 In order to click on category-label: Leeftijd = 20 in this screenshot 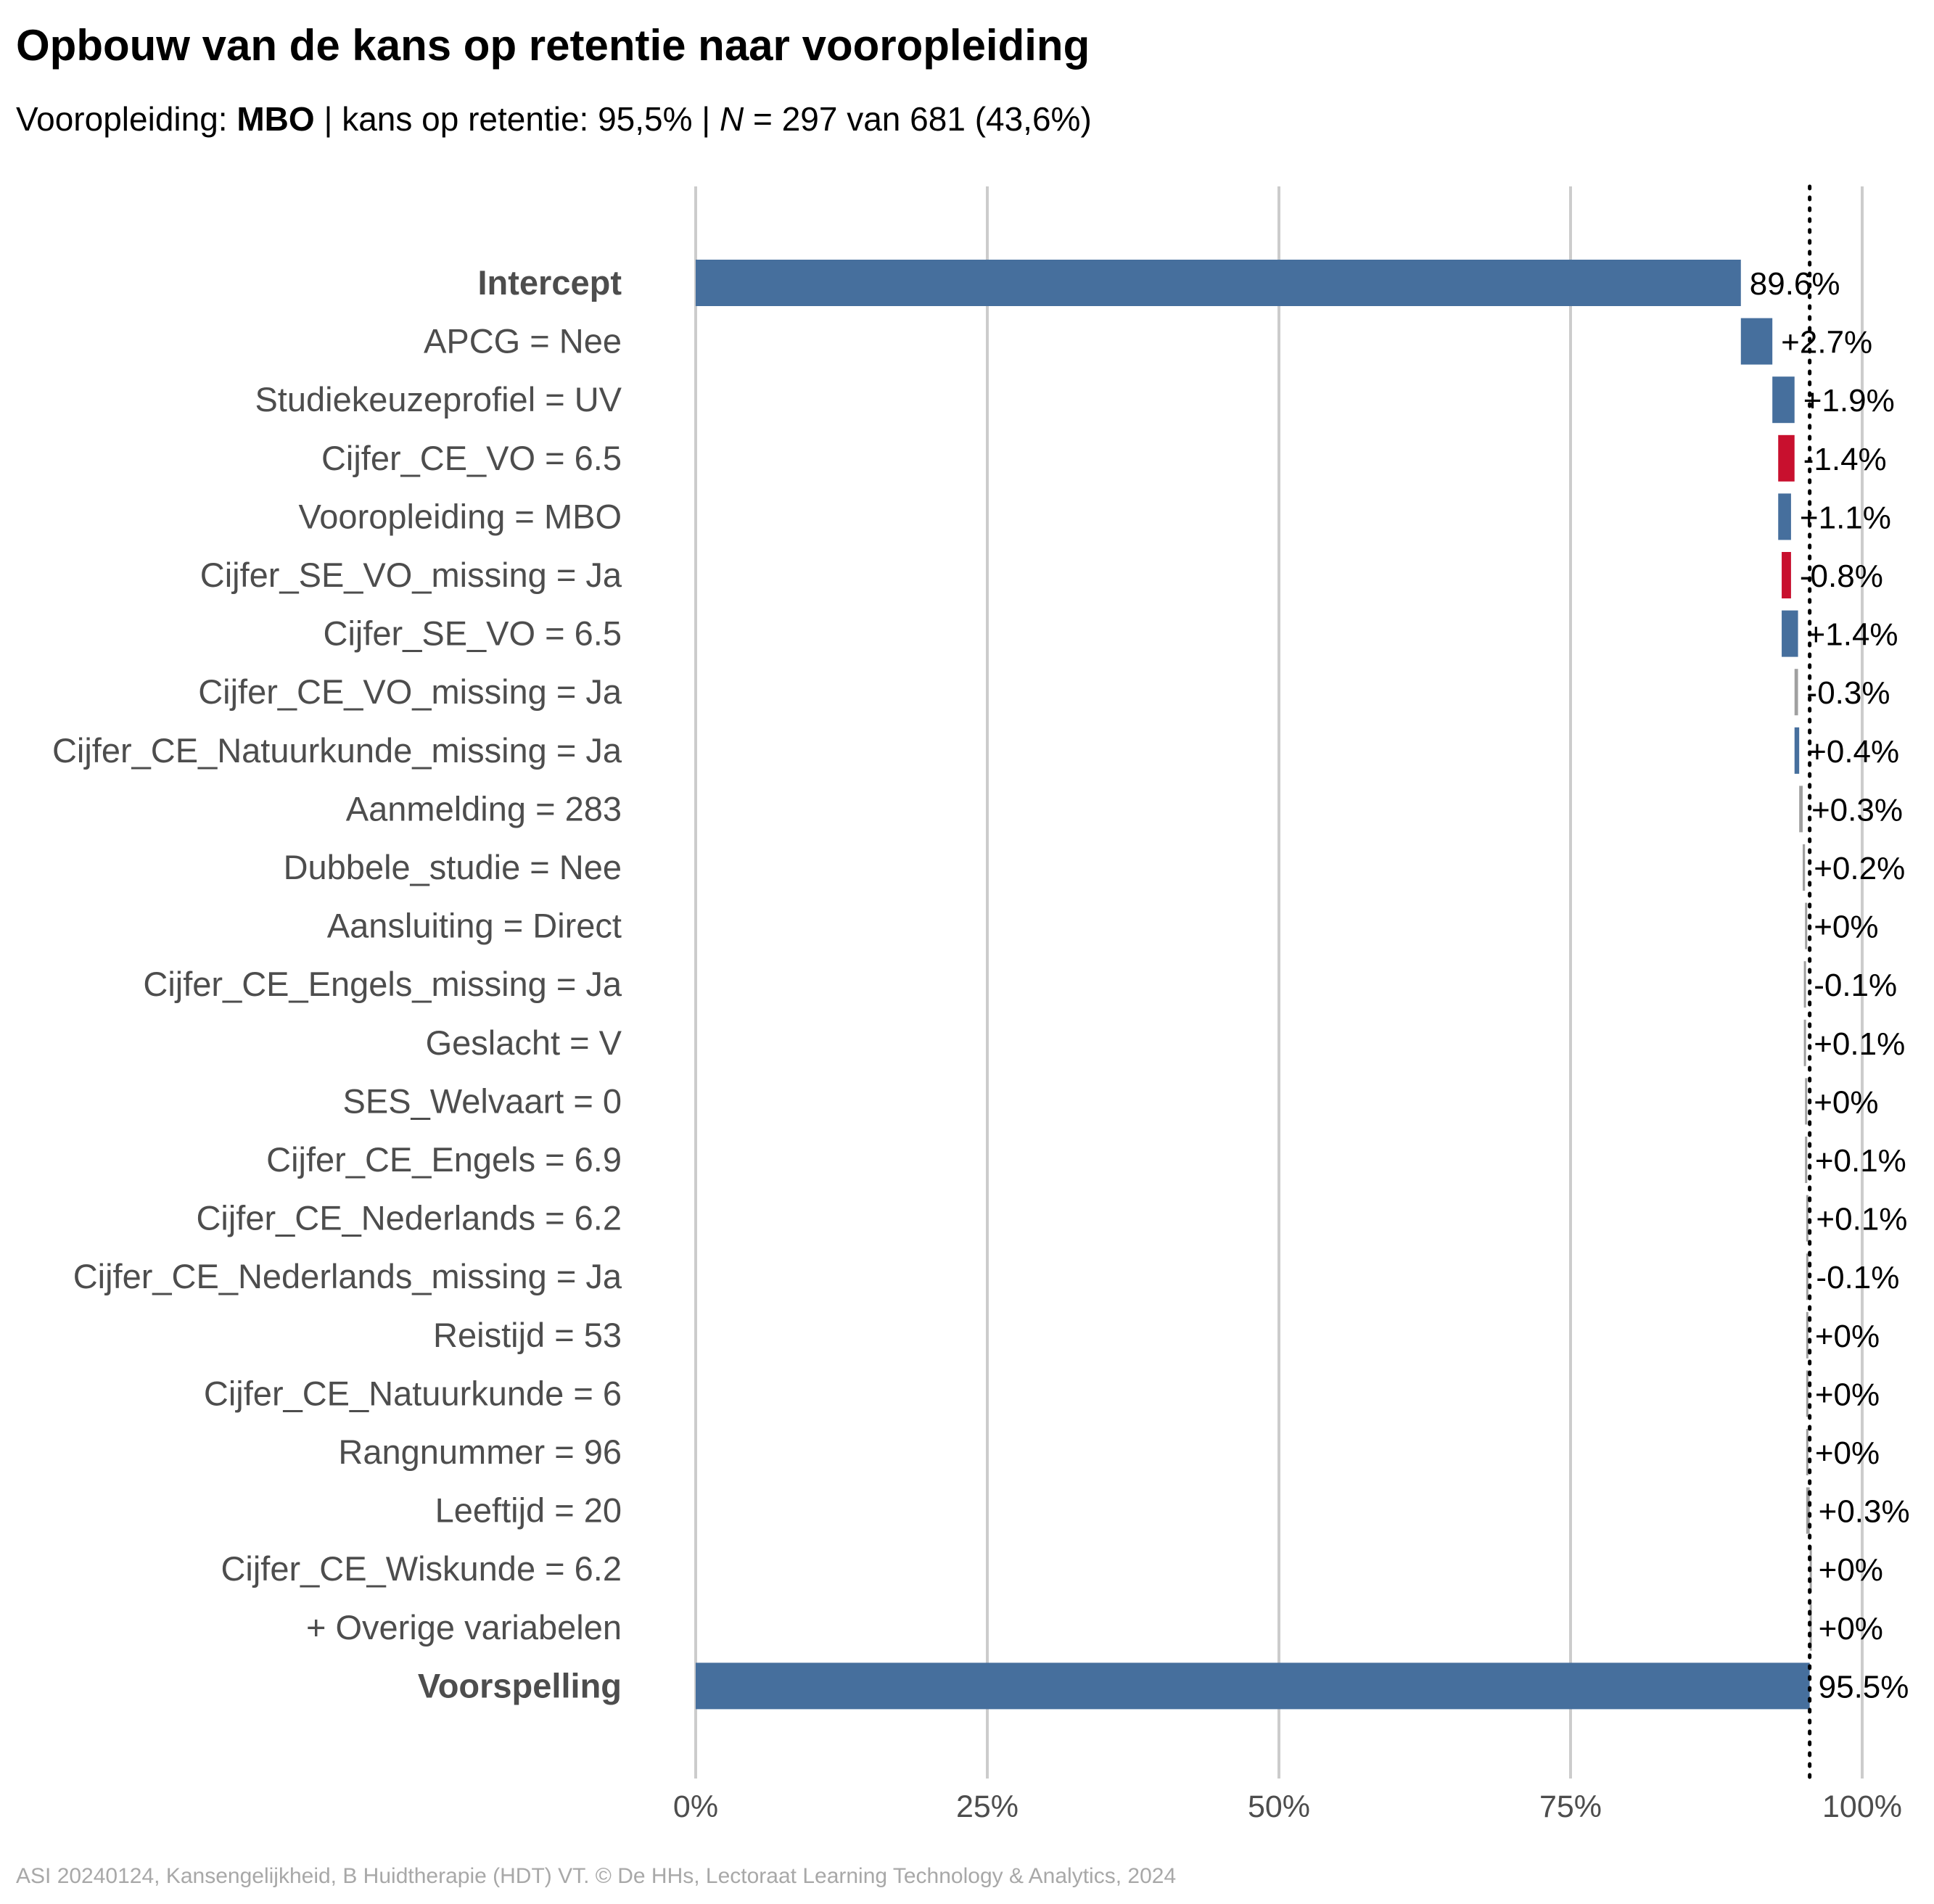, I will do `click(528, 1510)`.